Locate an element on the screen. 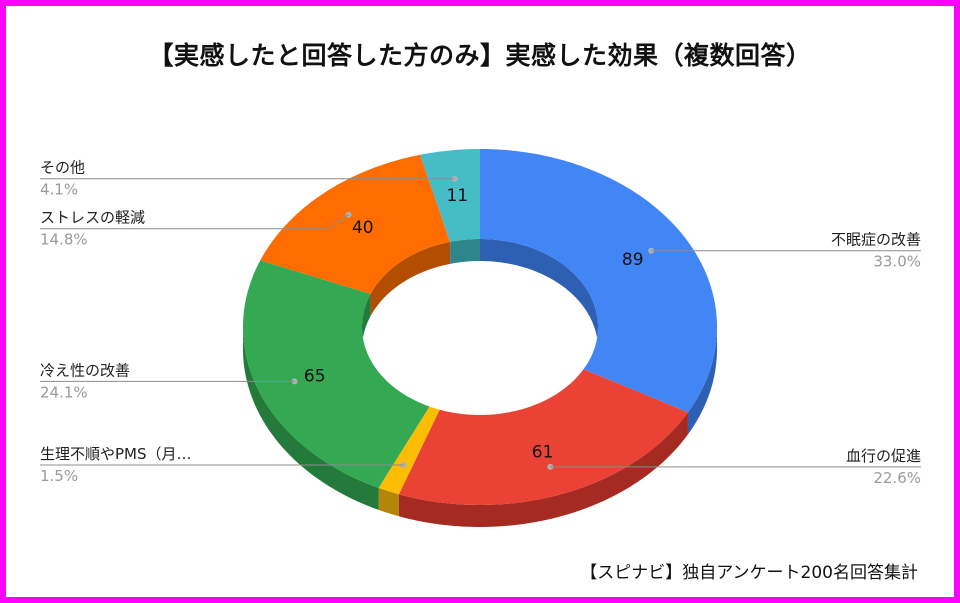  slice-5-percent-label: 14.8% is located at coordinates (64, 240).